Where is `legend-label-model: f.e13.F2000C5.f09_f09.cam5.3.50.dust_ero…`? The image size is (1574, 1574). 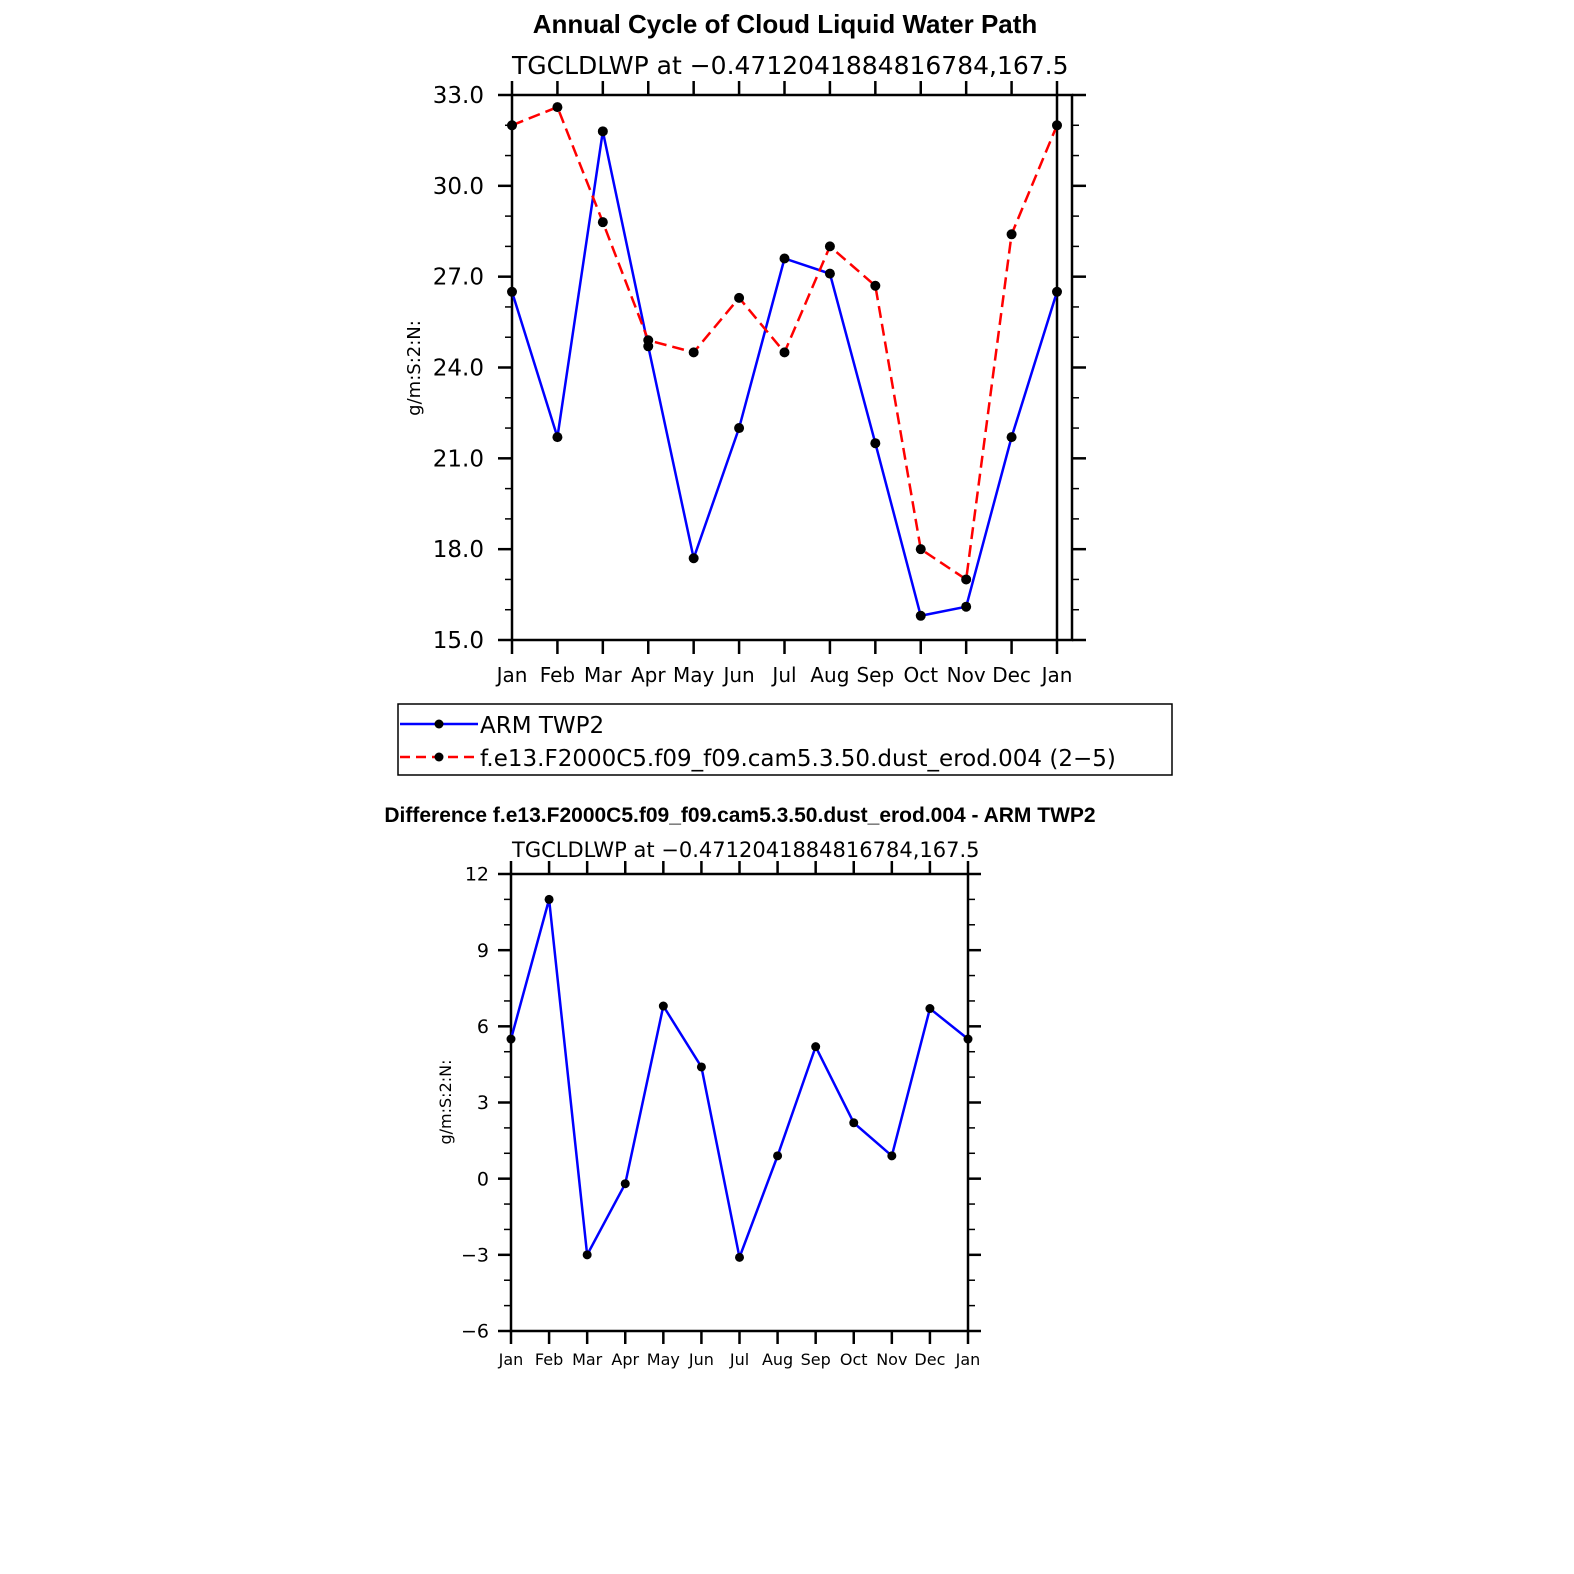
legend-label-model: f.e13.F2000C5.f09_f09.cam5.3.50.dust_ero… is located at coordinates (798, 759).